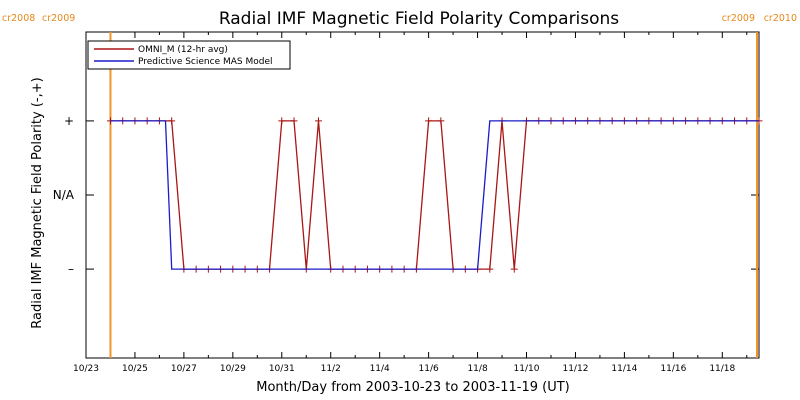 The image size is (800, 400). I want to click on y-tick-label: N/A, so click(64, 195).